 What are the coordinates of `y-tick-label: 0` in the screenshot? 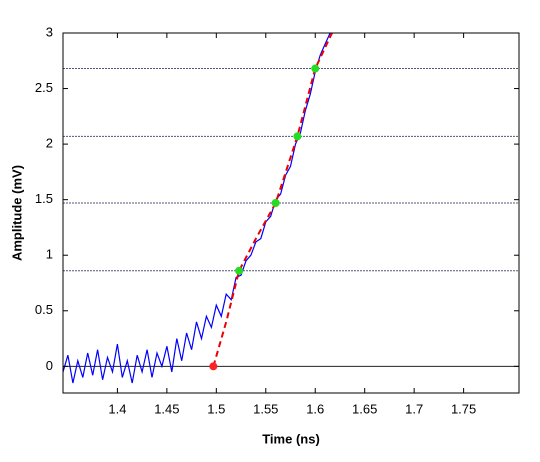 It's located at (49, 365).